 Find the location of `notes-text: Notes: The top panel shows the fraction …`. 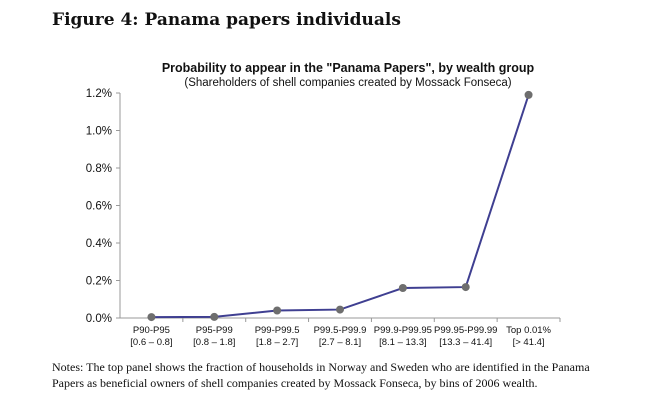

notes-text: Notes: The top panel shows the fraction … is located at coordinates (321, 375).